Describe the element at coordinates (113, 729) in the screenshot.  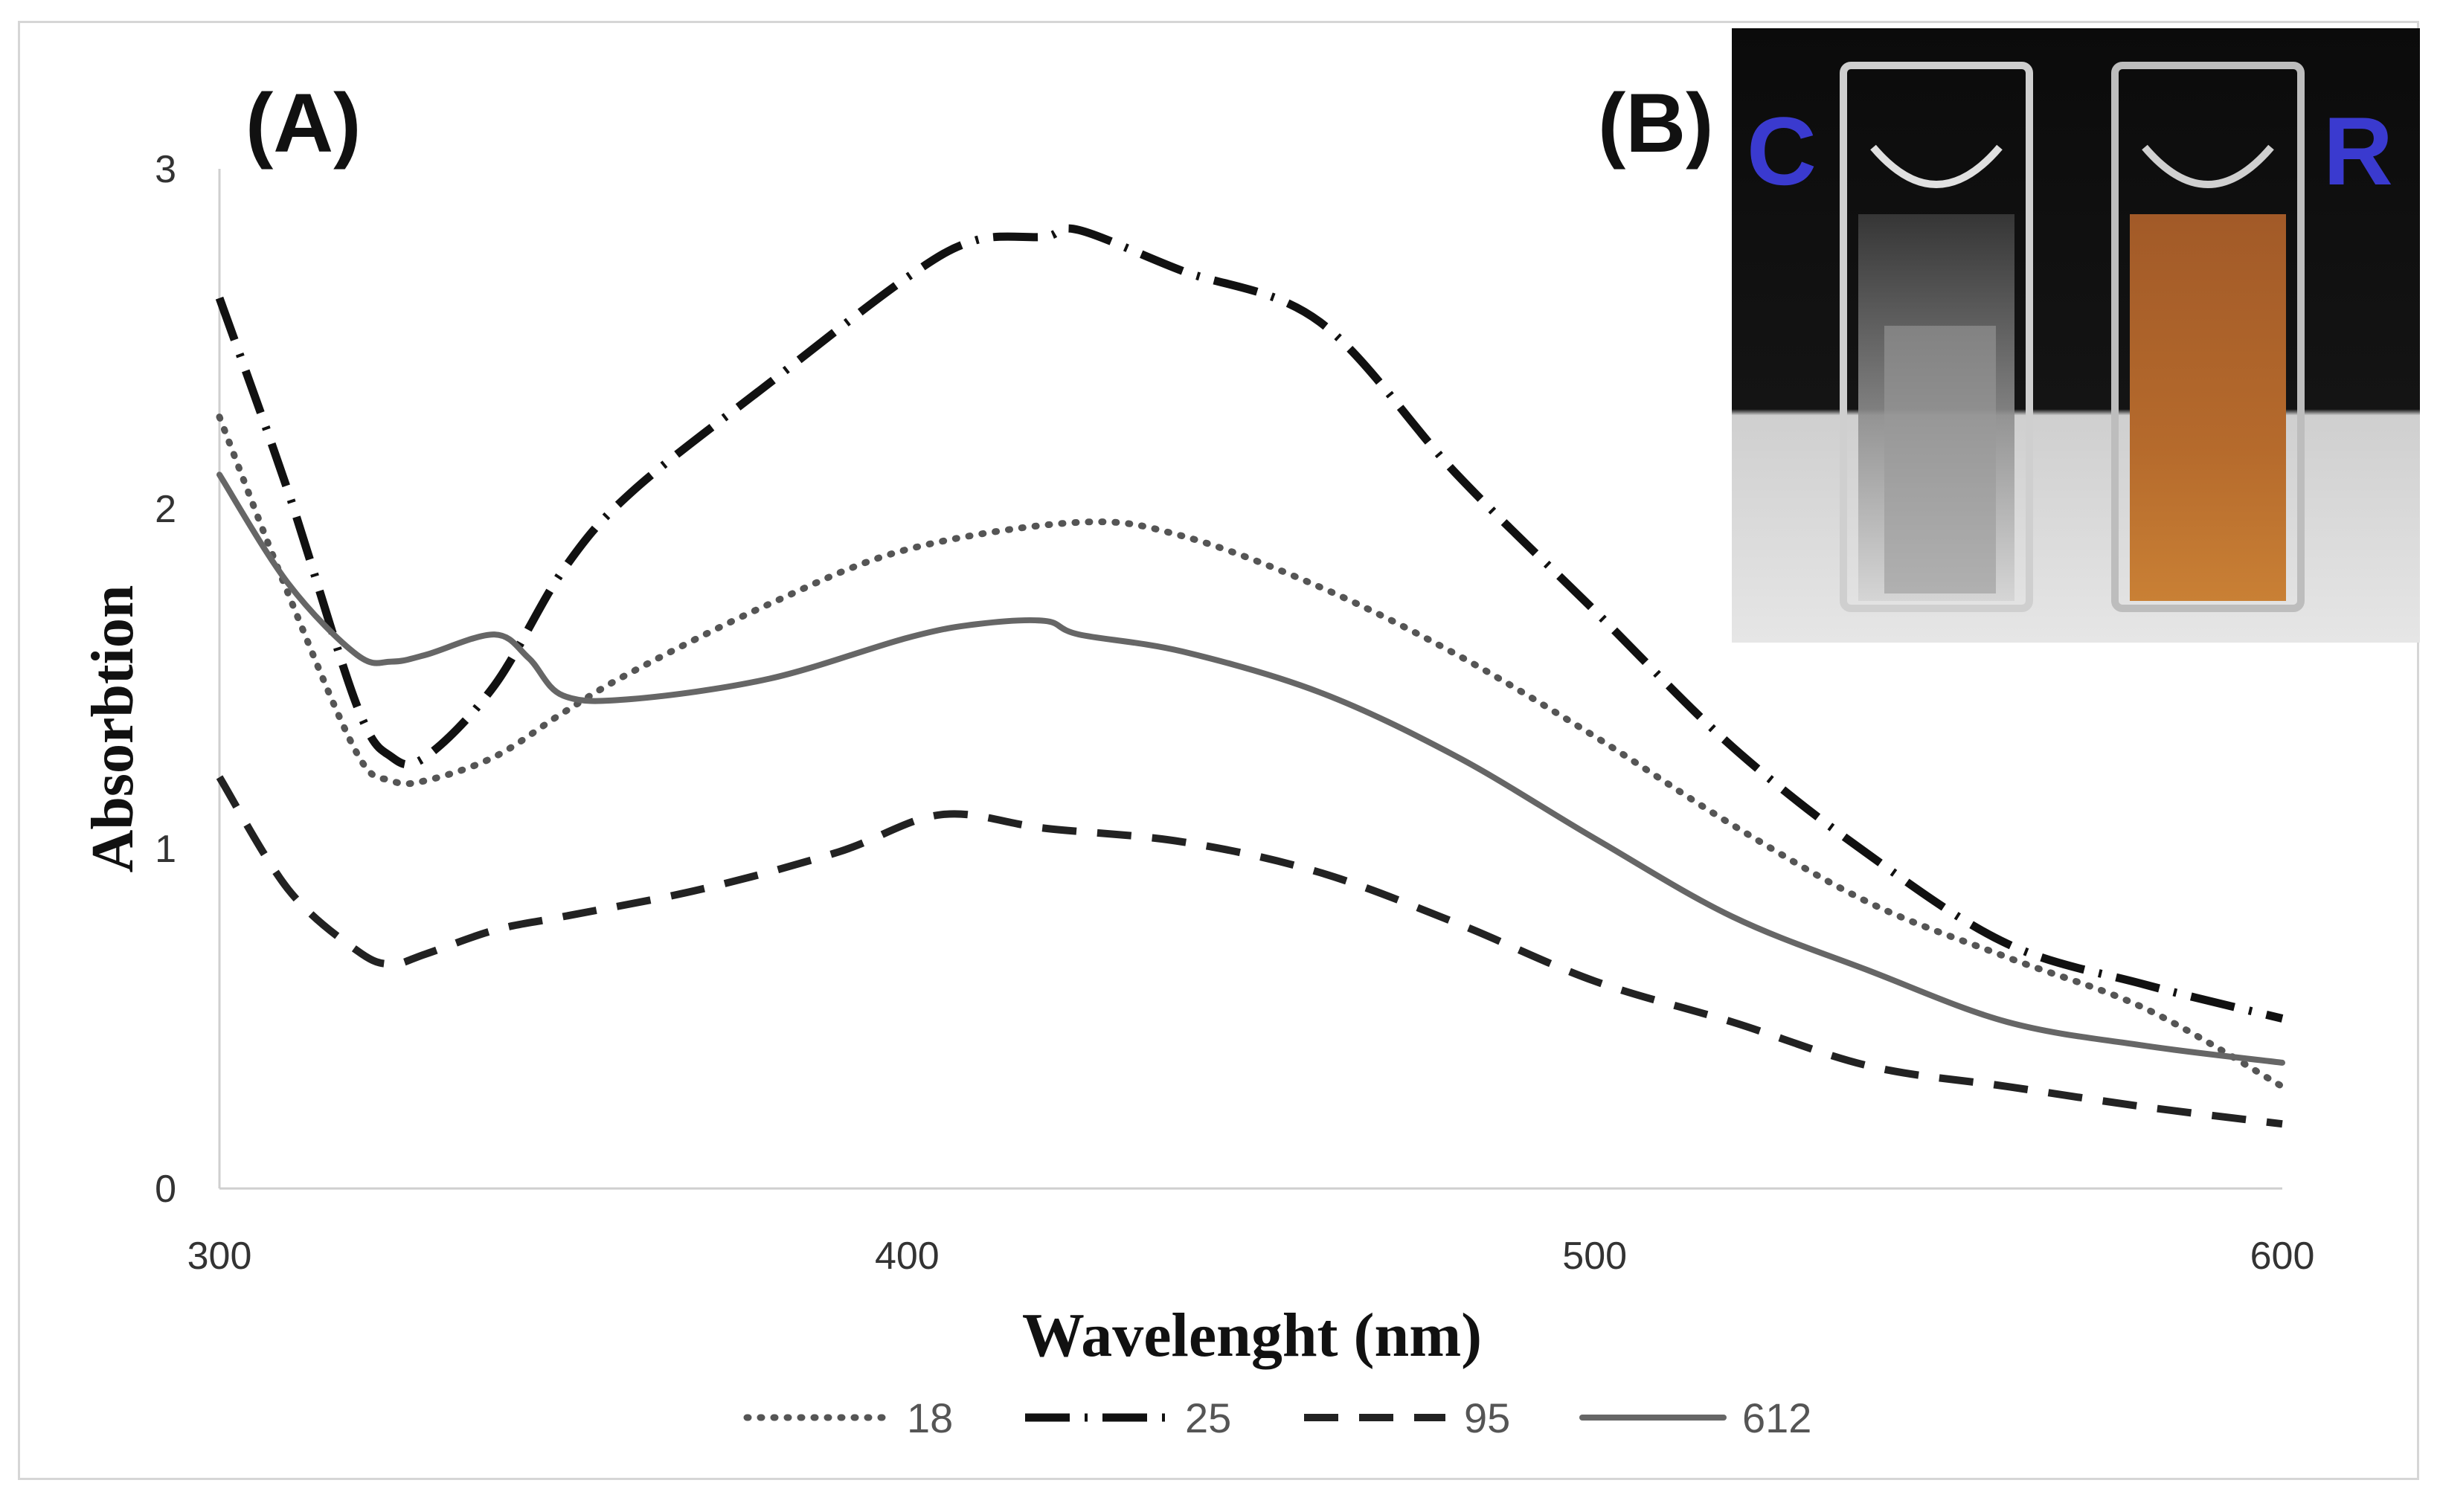
I see `y-axis-label: Absorbtion` at that location.